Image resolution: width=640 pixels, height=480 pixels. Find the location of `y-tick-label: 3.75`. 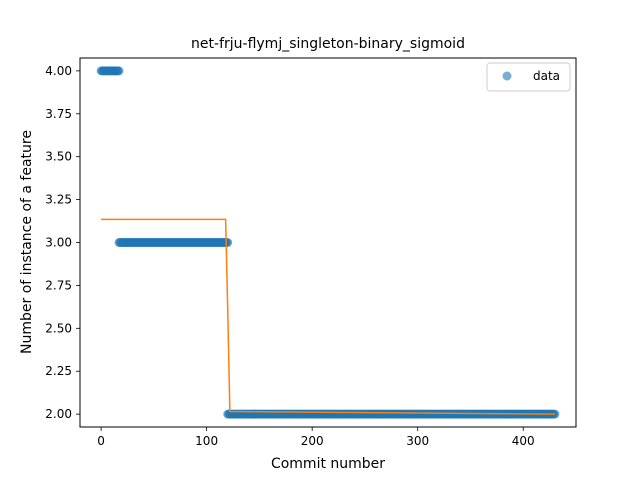

y-tick-label: 3.75 is located at coordinates (58, 114).